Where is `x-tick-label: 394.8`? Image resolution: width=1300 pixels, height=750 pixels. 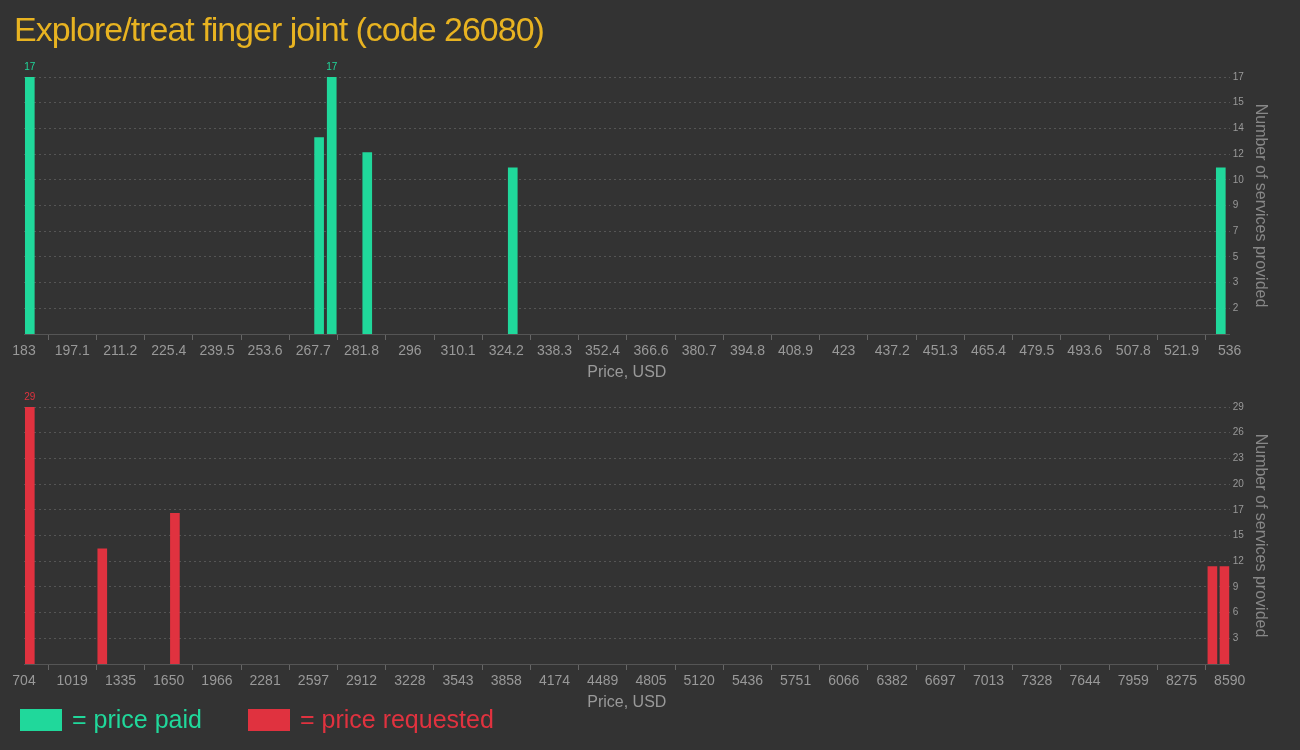 x-tick-label: 394.8 is located at coordinates (747, 350).